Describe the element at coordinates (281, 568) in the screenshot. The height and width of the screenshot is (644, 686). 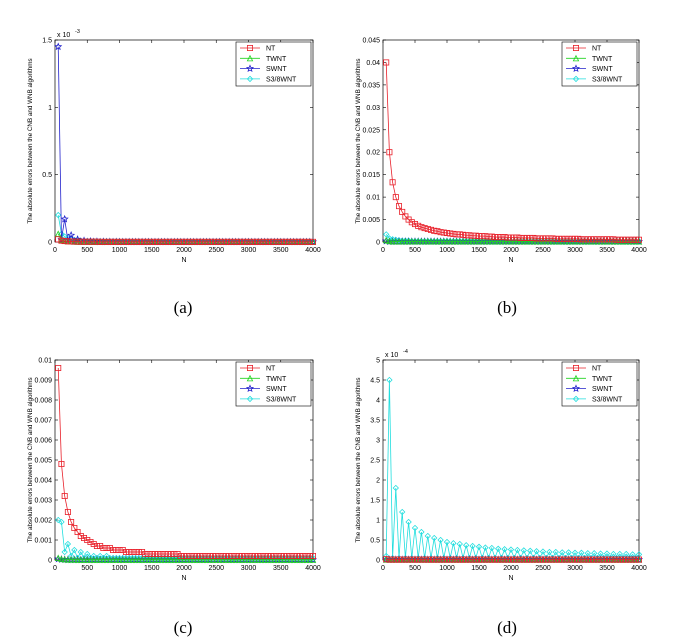
I see `x-tick-label: 3500` at that location.